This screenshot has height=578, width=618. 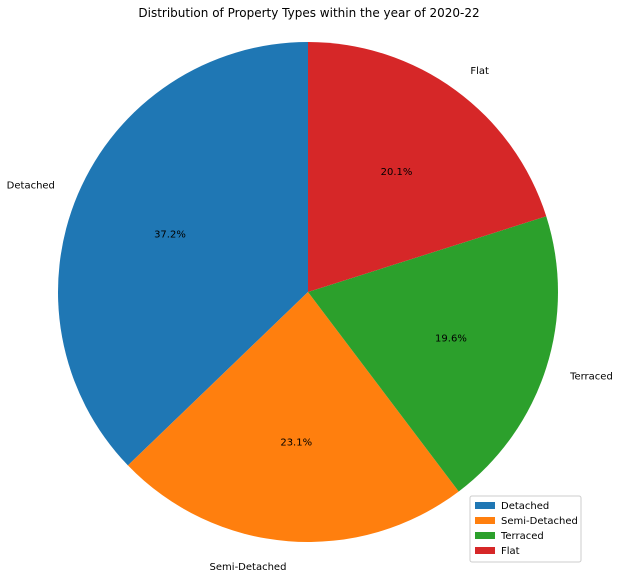 What do you see at coordinates (479, 71) in the screenshot?
I see `slice-label-flat: Flat` at bounding box center [479, 71].